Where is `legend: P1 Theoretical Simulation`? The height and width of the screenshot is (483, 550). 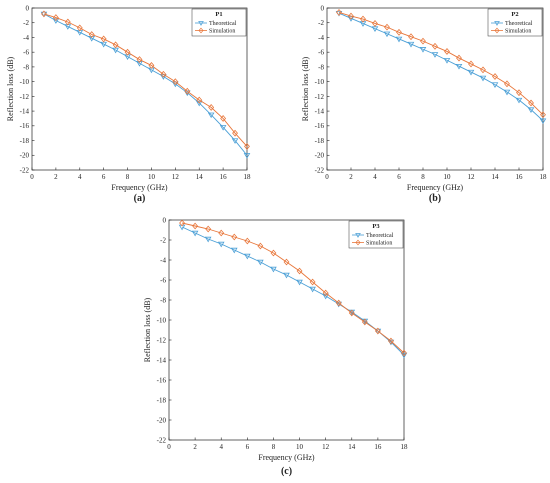 legend: P1 Theoretical Simulation is located at coordinates (219, 22).